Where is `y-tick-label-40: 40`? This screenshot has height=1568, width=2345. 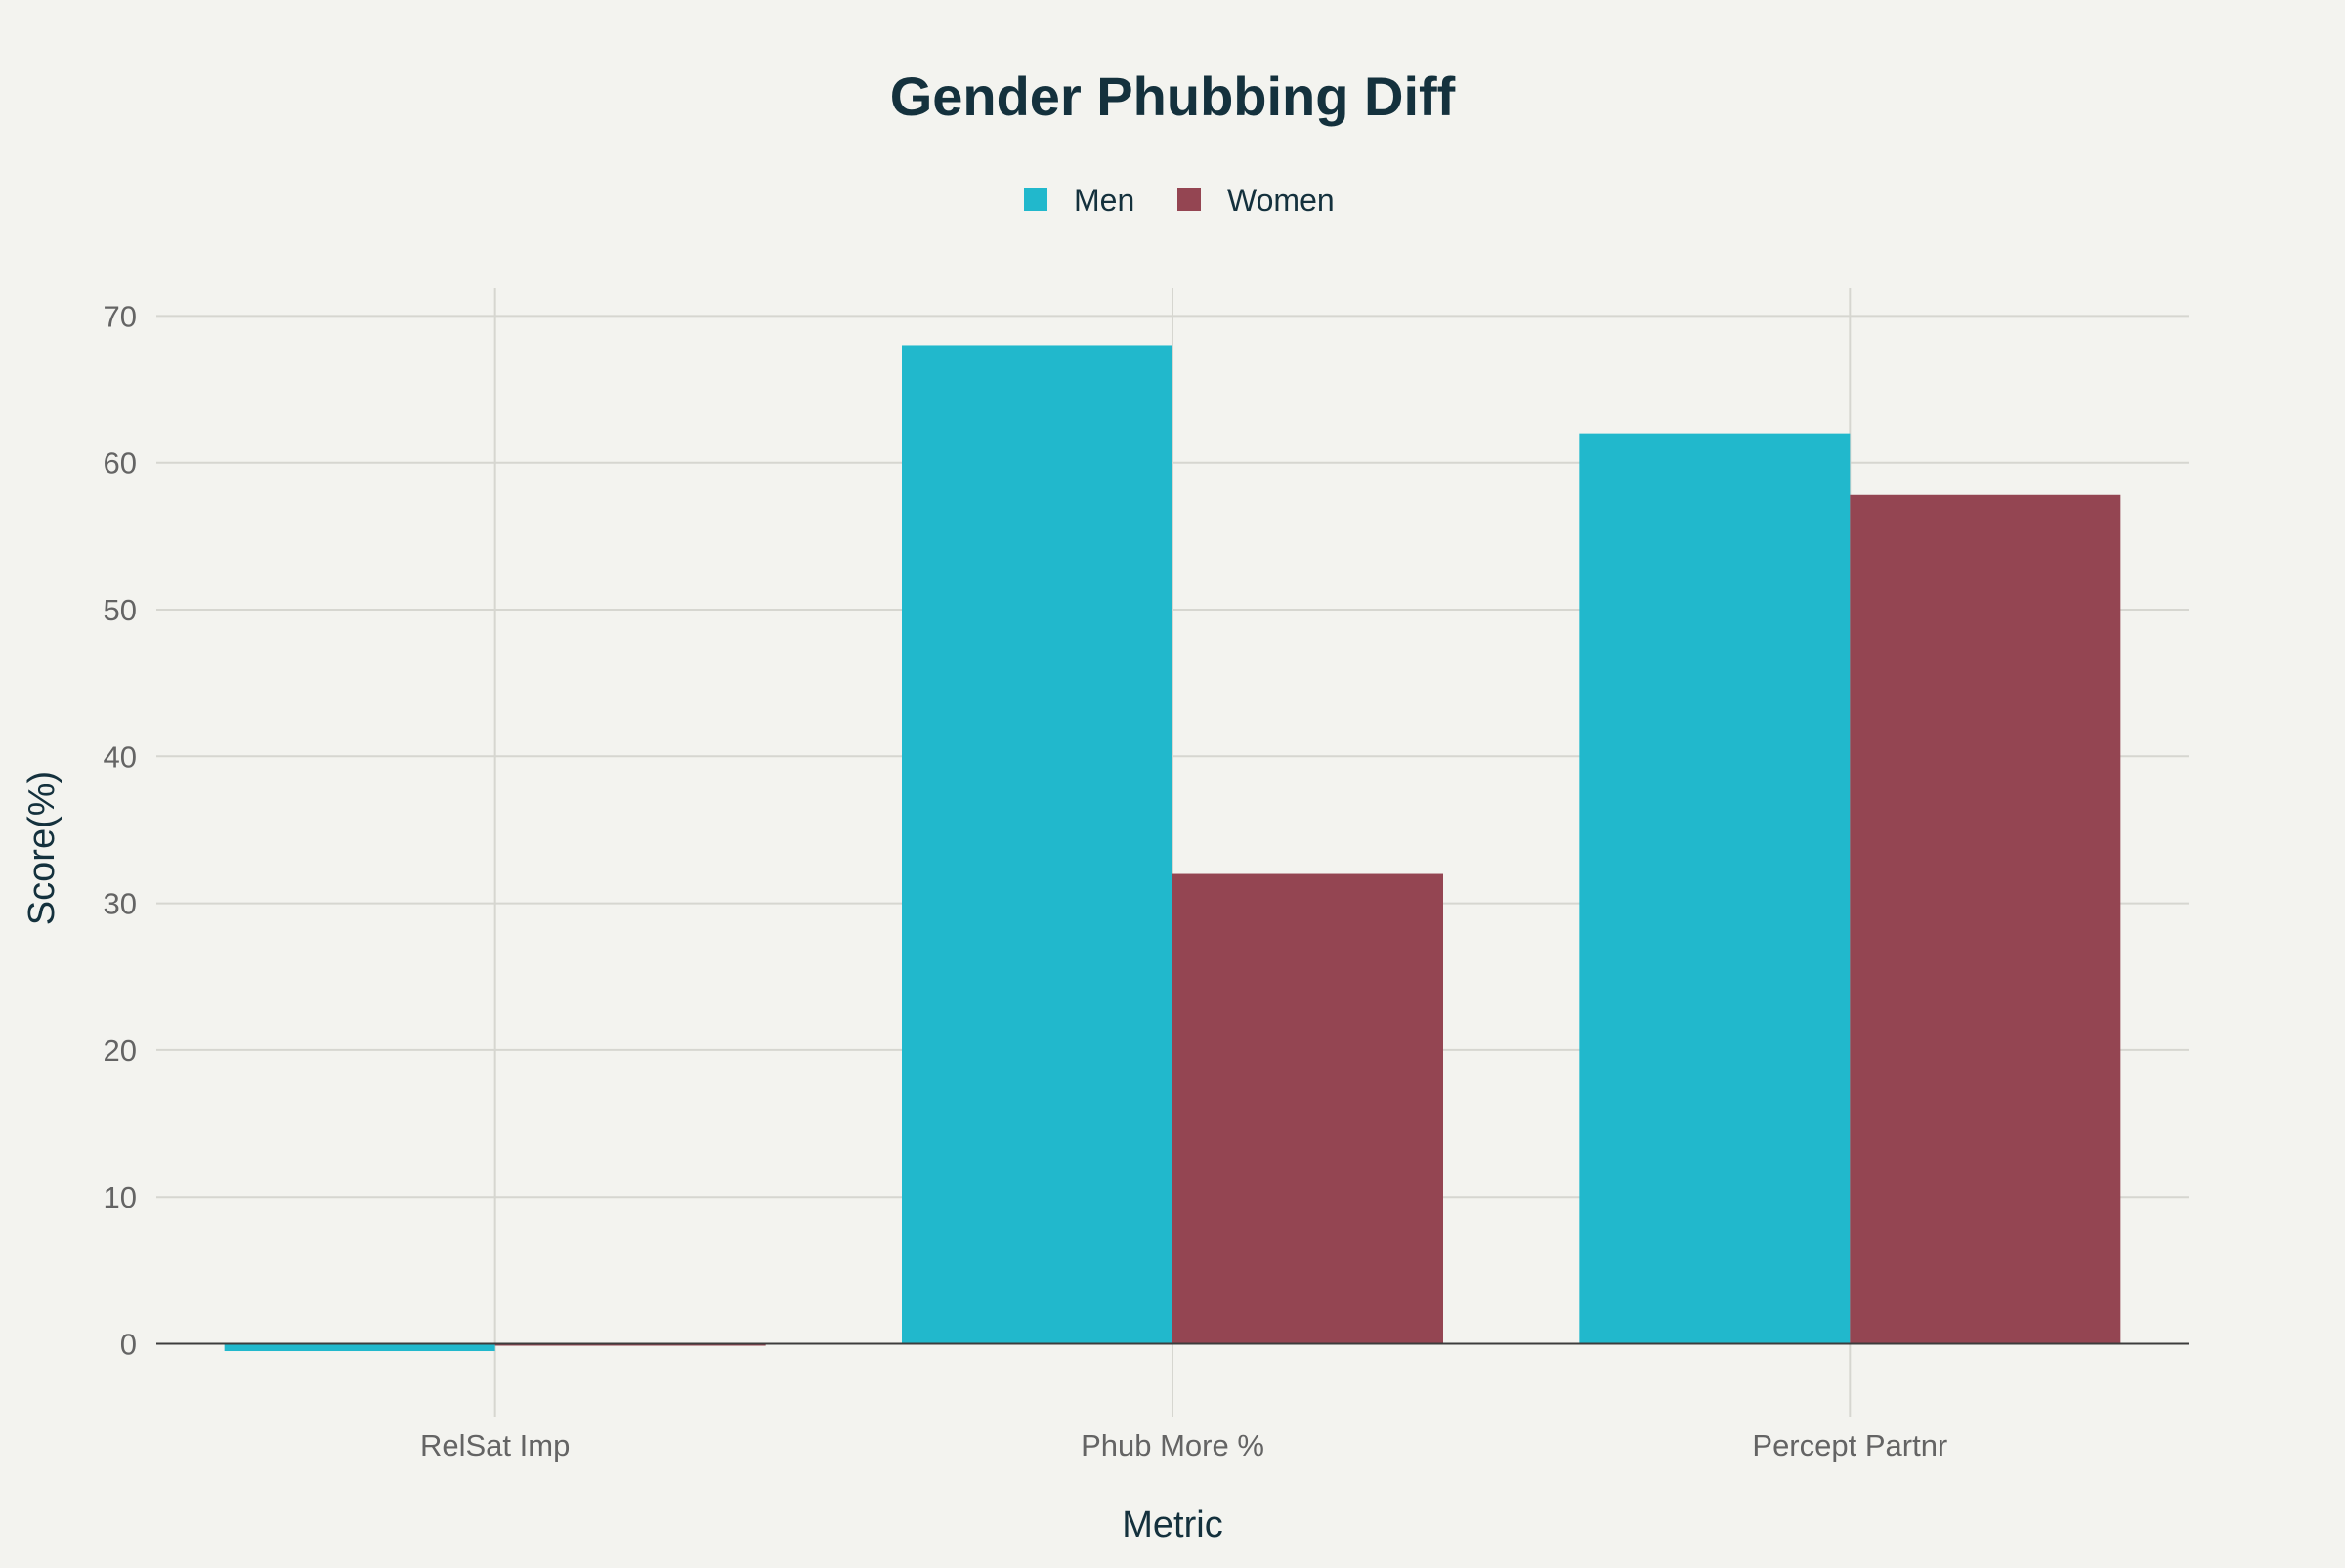
y-tick-label-40: 40 is located at coordinates (120, 757).